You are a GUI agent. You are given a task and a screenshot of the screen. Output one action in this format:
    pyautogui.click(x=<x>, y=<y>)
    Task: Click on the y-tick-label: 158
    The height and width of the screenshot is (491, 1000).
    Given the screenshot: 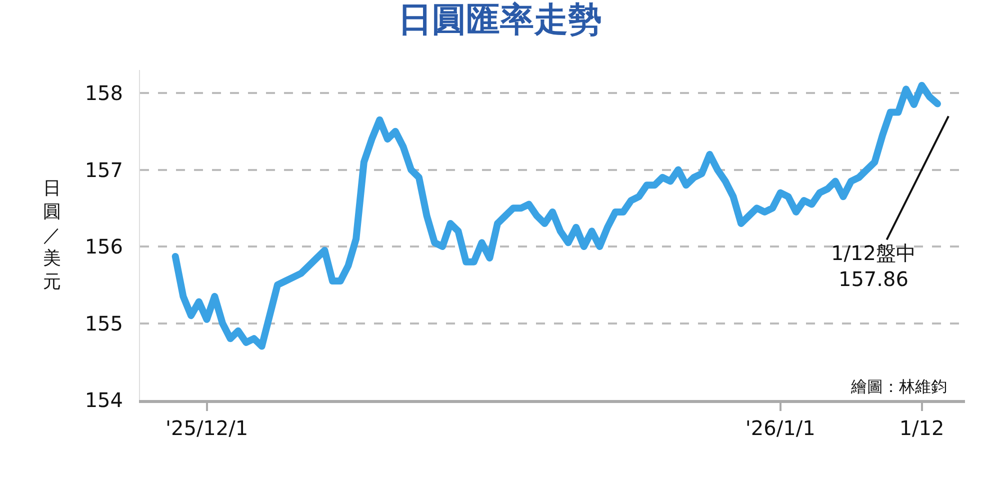 What is the action you would take?
    pyautogui.click(x=103, y=93)
    